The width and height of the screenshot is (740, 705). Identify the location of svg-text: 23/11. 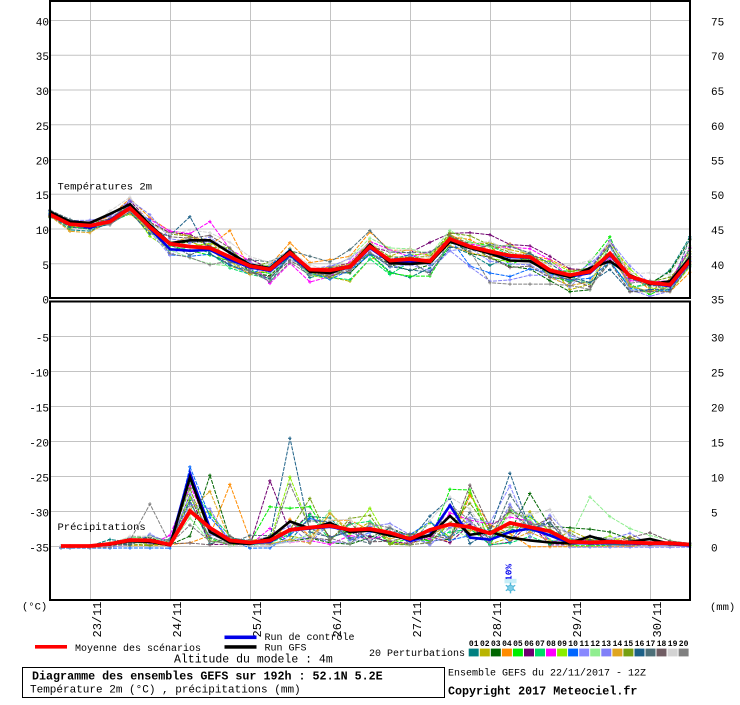
(98, 619).